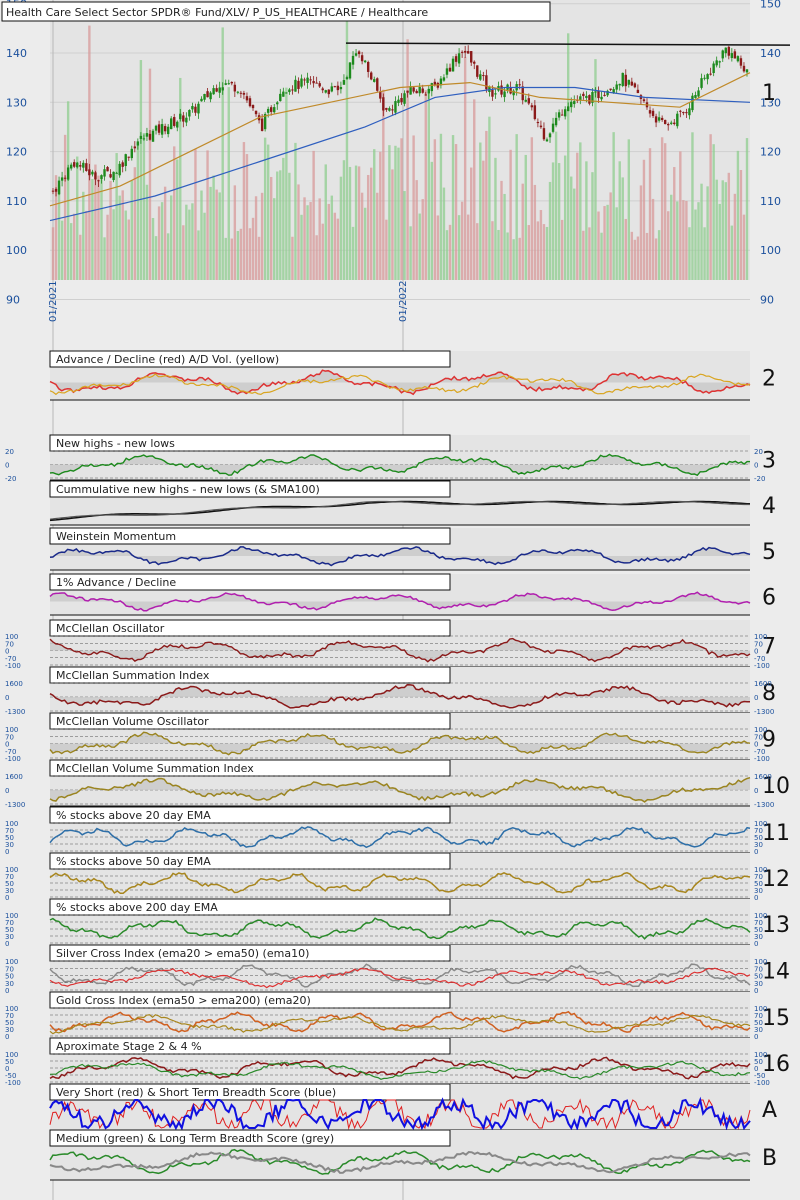 This screenshot has height=1200, width=800. Describe the element at coordinates (13, 666) in the screenshot. I see `panel-tick-left: -100` at that location.